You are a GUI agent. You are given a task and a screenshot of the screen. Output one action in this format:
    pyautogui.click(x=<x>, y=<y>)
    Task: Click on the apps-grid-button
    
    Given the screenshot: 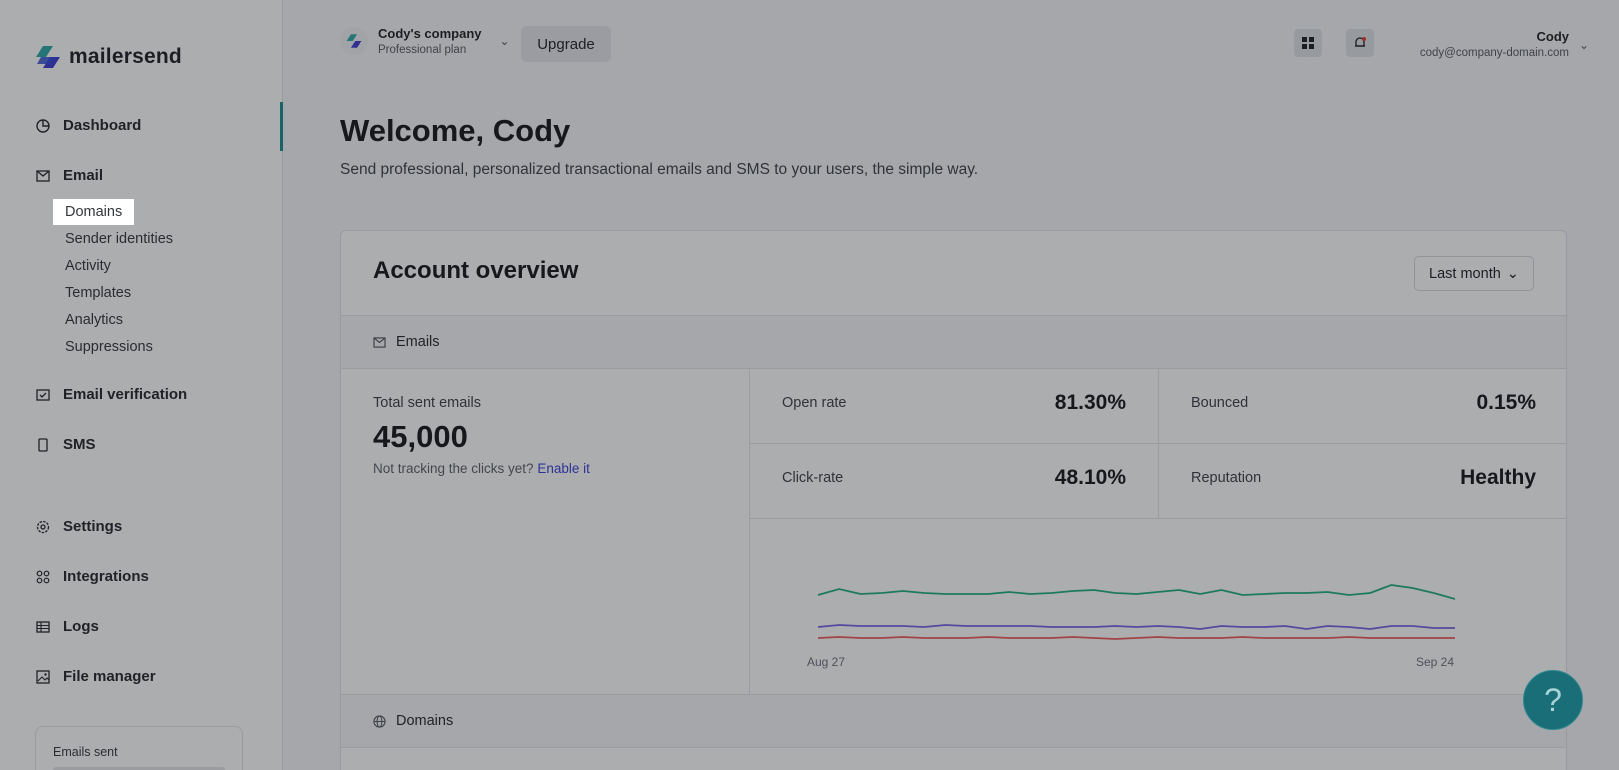 What is the action you would take?
    pyautogui.click(x=1308, y=43)
    